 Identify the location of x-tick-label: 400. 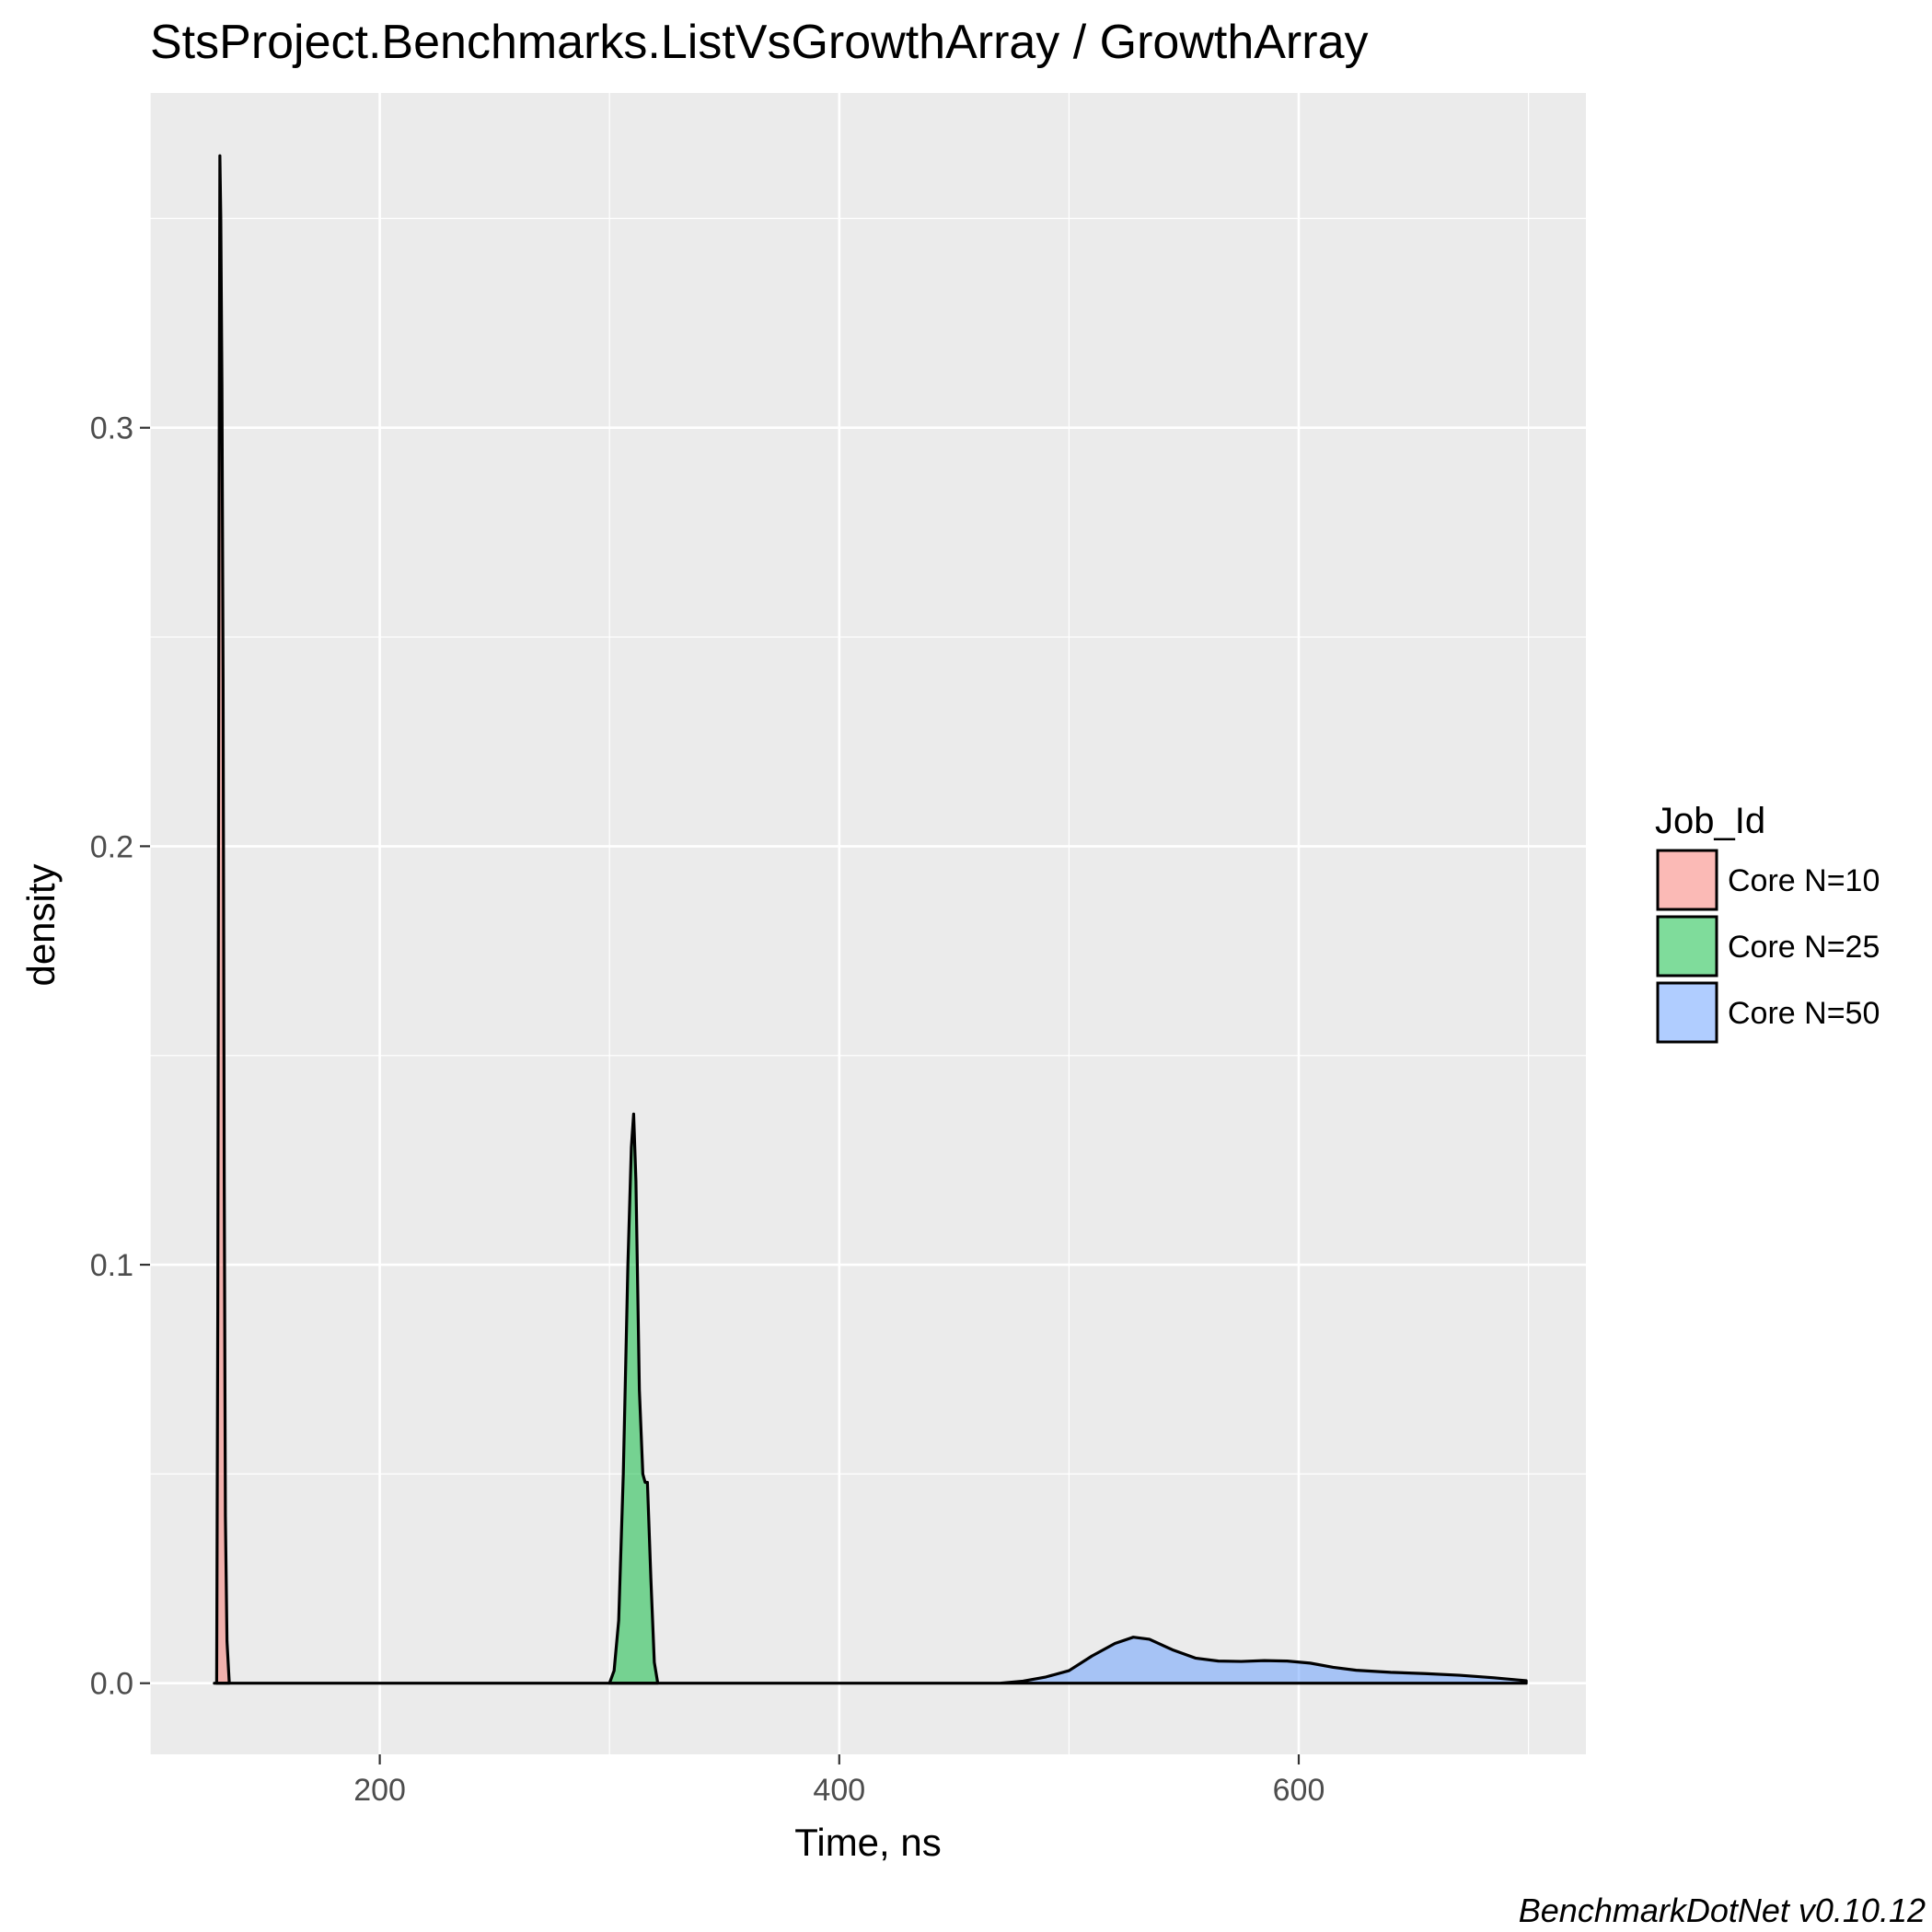
(839, 1791).